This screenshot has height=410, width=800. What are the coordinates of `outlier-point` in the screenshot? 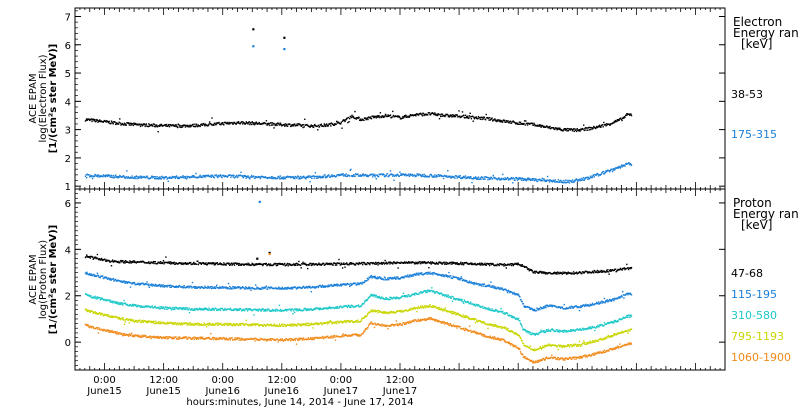 It's located at (253, 46).